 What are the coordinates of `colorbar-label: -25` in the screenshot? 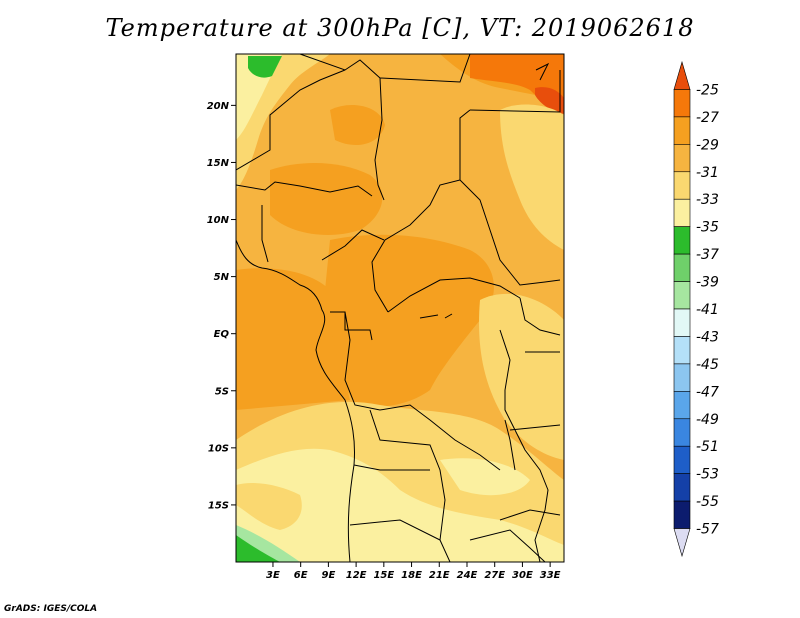 It's located at (707, 90).